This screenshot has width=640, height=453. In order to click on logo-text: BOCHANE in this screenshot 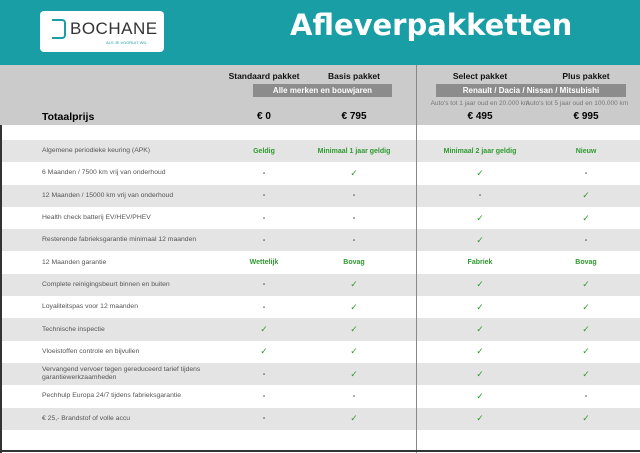, I will do `click(114, 28)`.